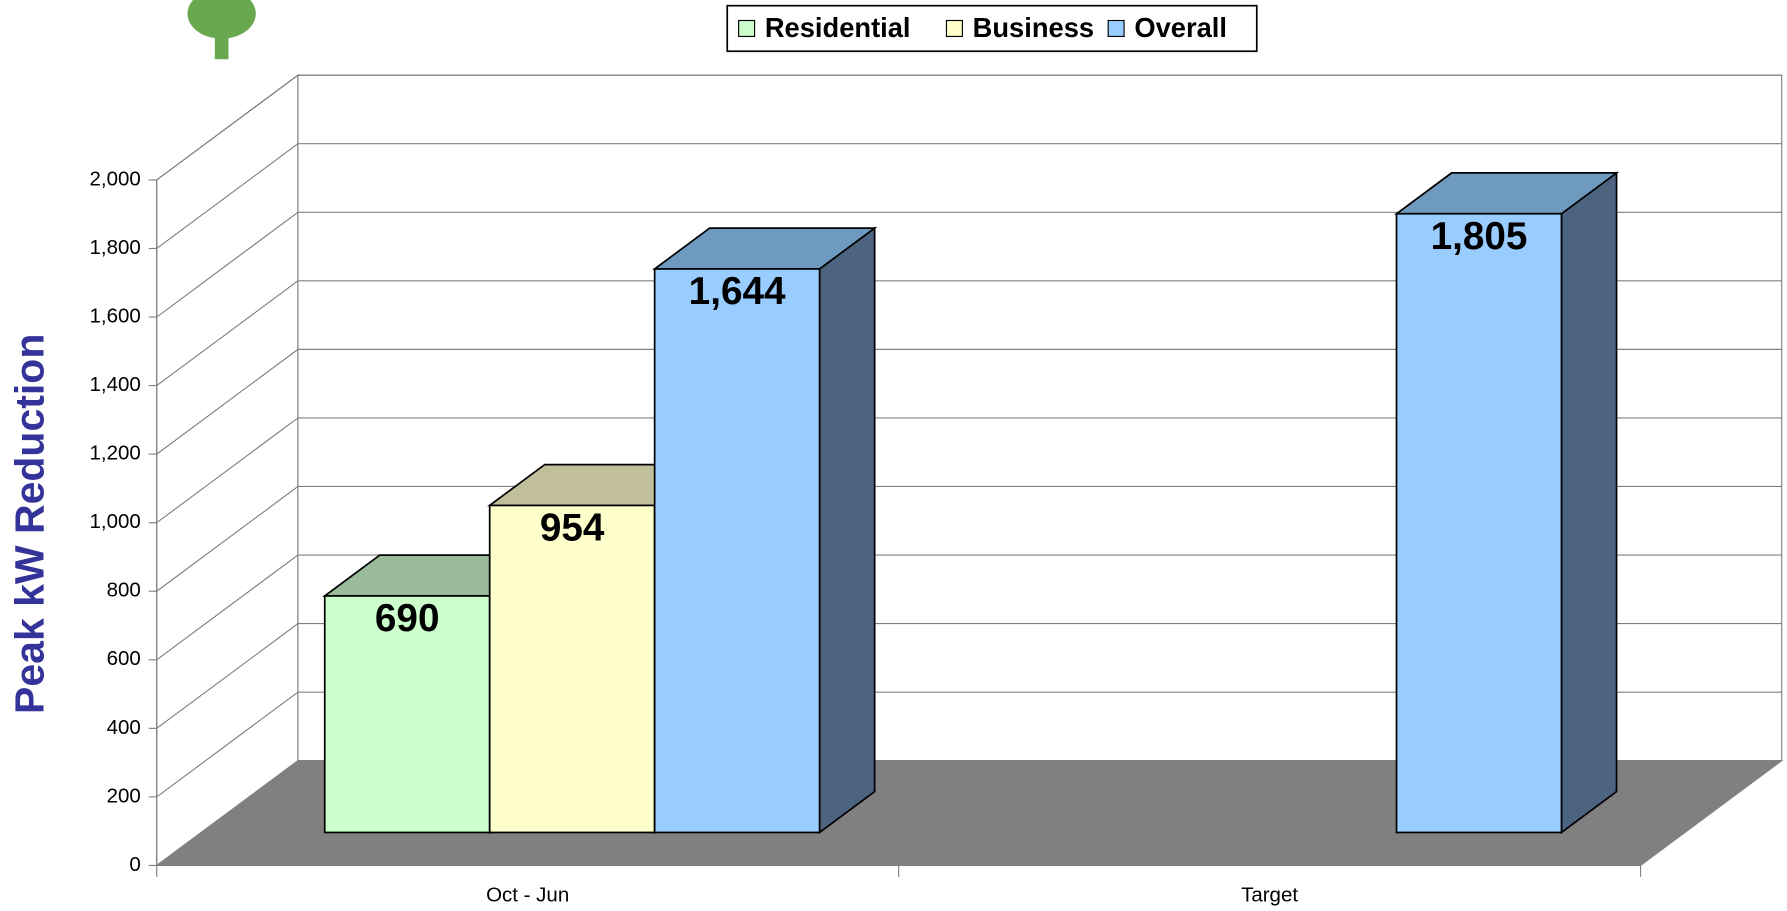 The width and height of the screenshot is (1787, 911). What do you see at coordinates (572, 528) in the screenshot?
I see `value-label: 954` at bounding box center [572, 528].